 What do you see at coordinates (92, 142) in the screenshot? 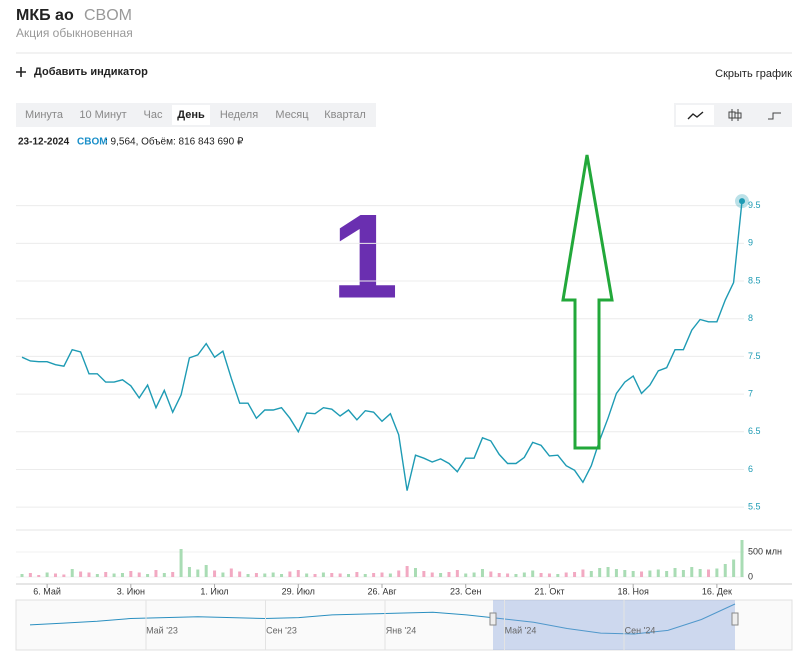
I see `info-code: CBOM` at bounding box center [92, 142].